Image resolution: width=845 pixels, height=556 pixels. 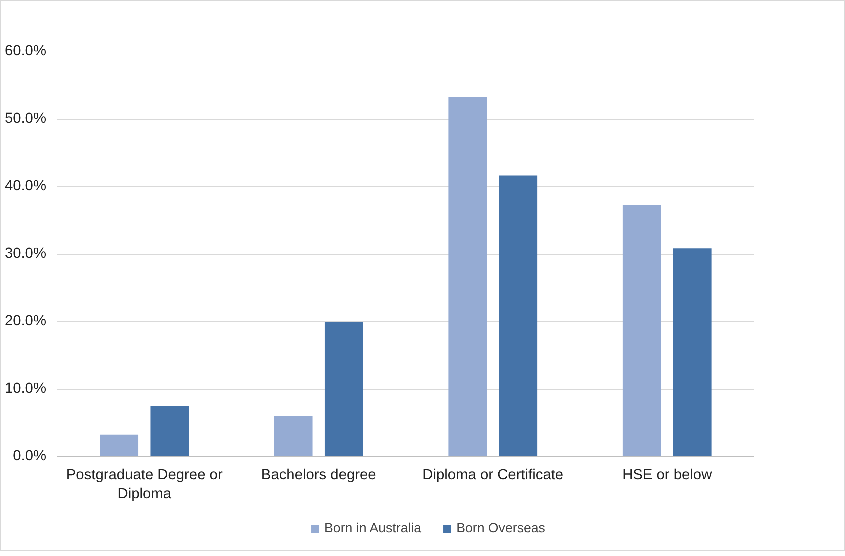 What do you see at coordinates (25, 119) in the screenshot?
I see `y-tick-label: 50.0%` at bounding box center [25, 119].